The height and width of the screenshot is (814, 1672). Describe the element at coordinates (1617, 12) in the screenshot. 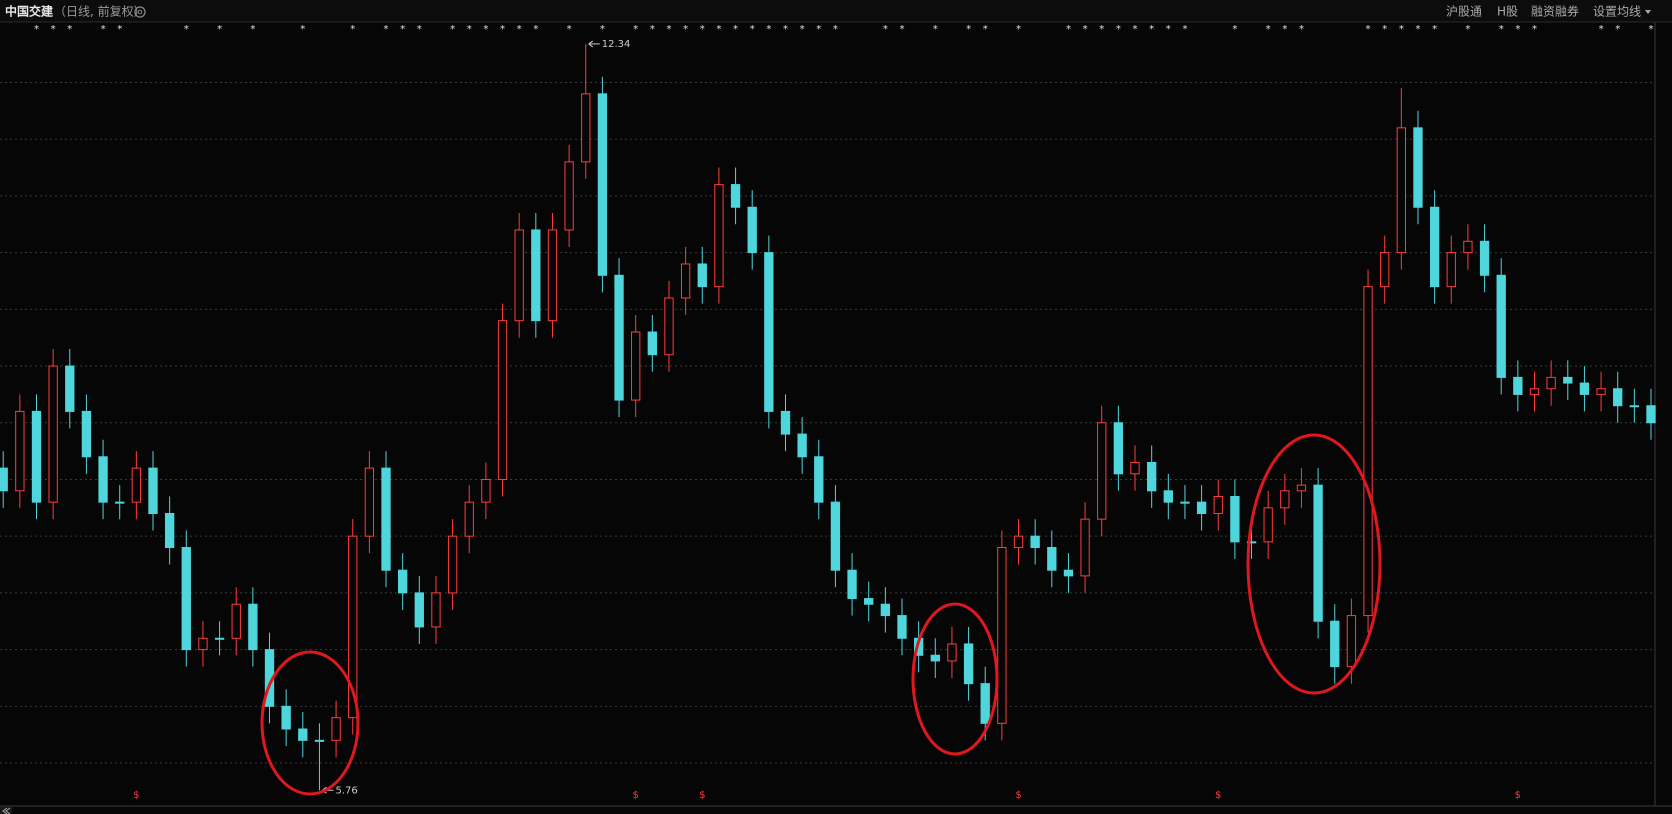

I see `menu-item: 设置均线` at that location.